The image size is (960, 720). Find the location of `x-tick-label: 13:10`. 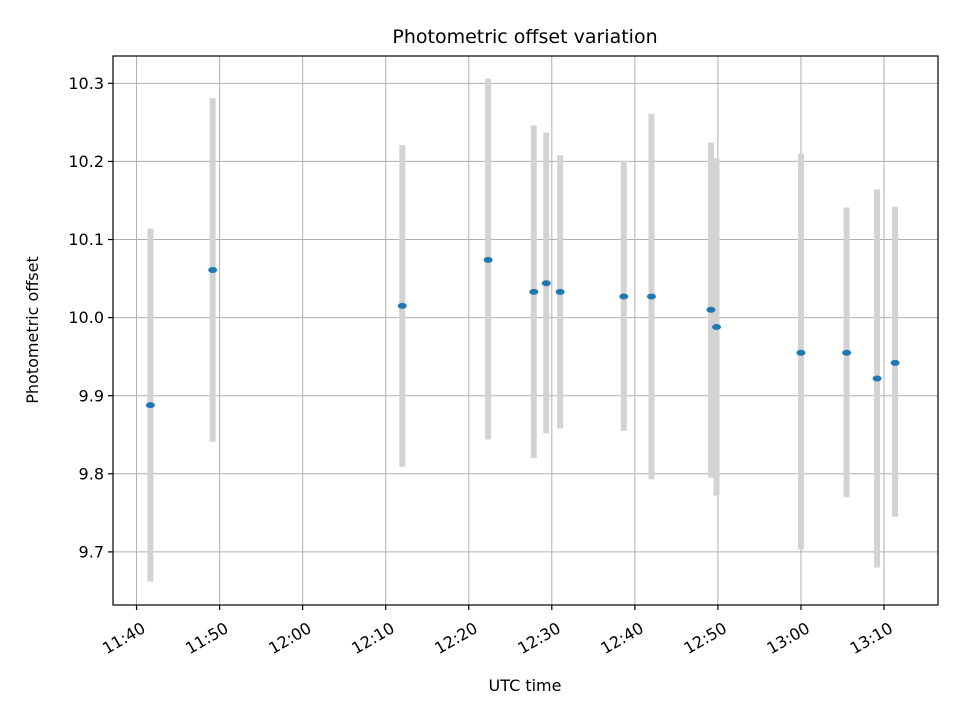

x-tick-label: 13:10 is located at coordinates (871, 638).